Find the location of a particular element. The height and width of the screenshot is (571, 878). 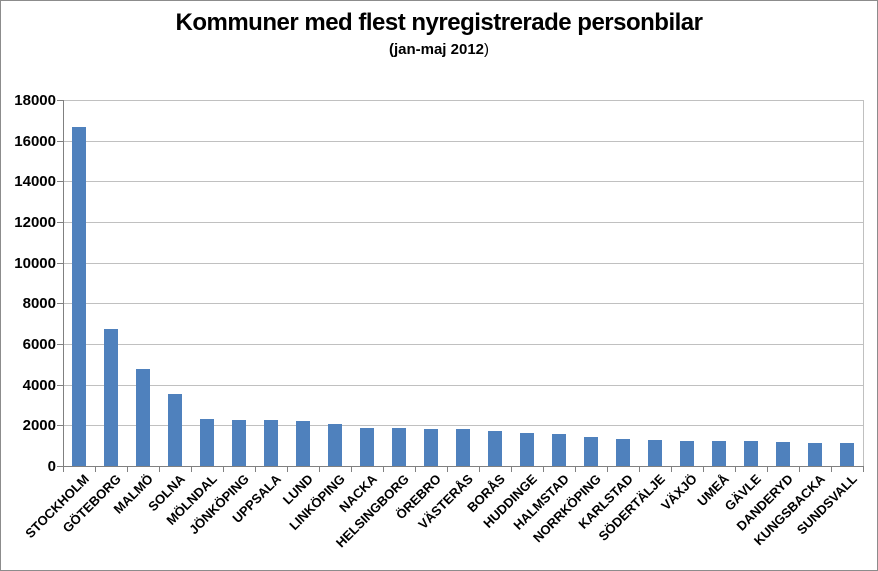

bar-uppsala is located at coordinates (271, 443).